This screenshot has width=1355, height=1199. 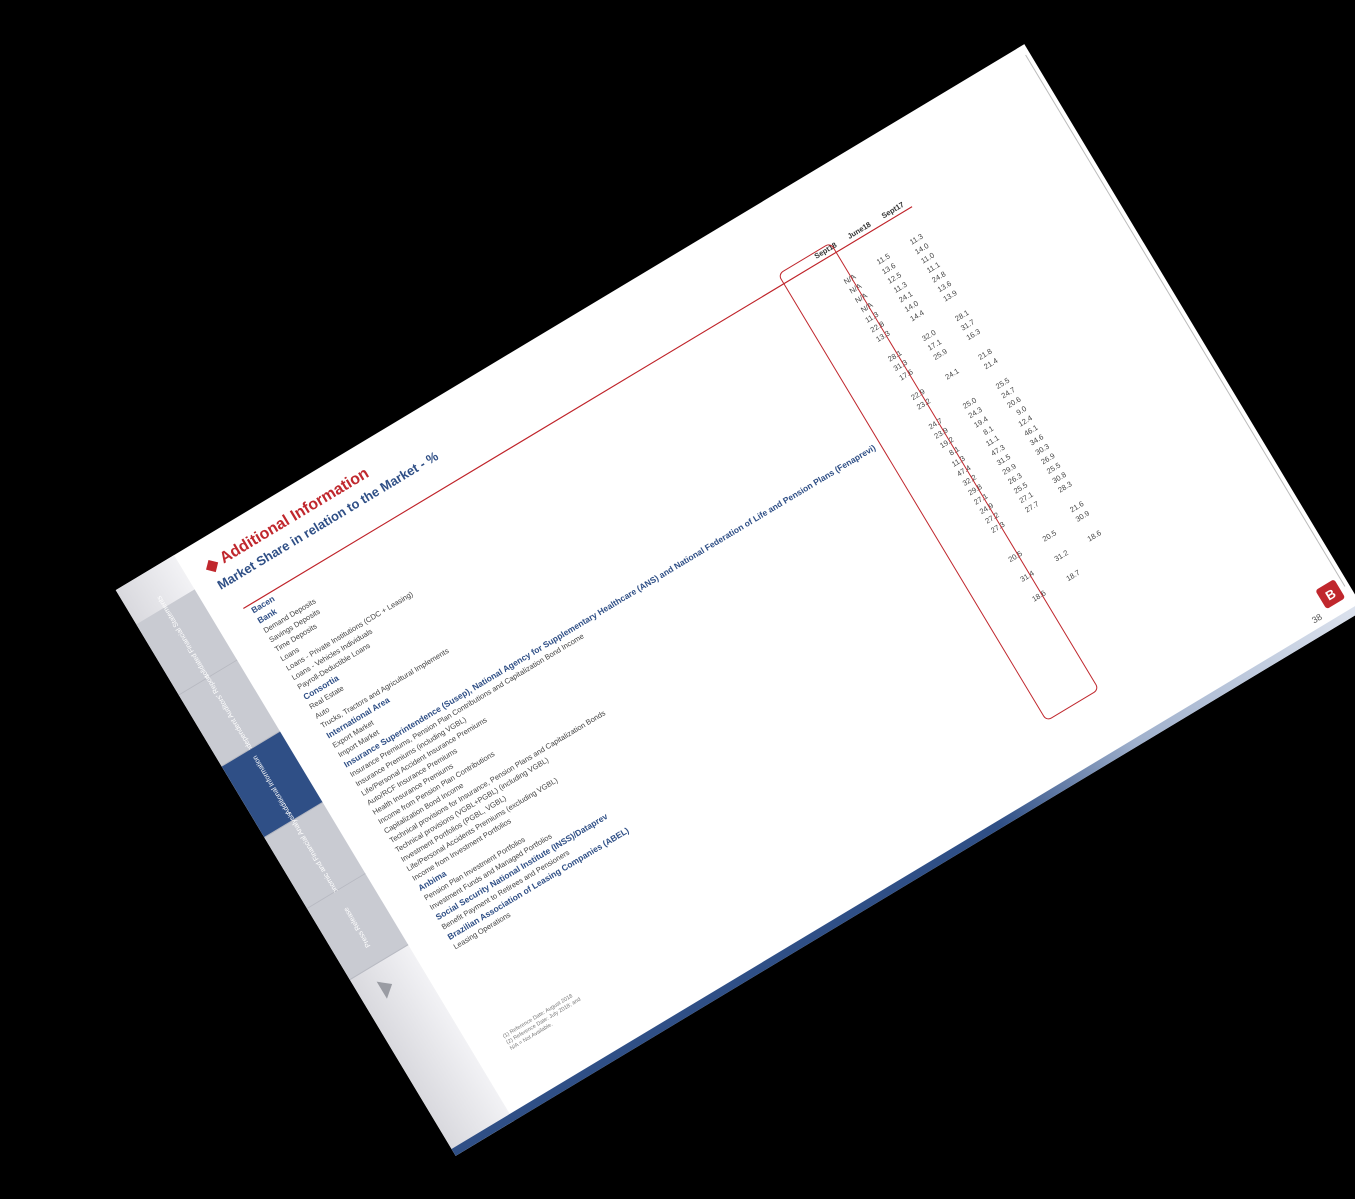 What do you see at coordinates (1317, 618) in the screenshot?
I see `page-number: 38` at bounding box center [1317, 618].